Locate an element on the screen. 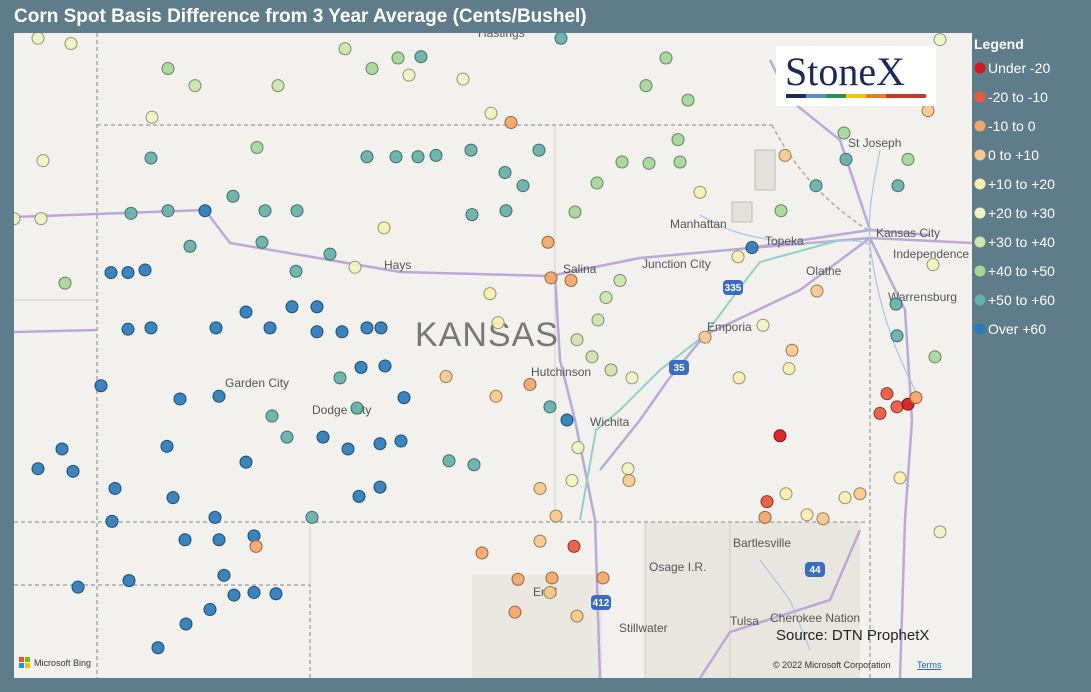 This screenshot has height=692, width=1091. bing-logo is located at coordinates (24, 662).